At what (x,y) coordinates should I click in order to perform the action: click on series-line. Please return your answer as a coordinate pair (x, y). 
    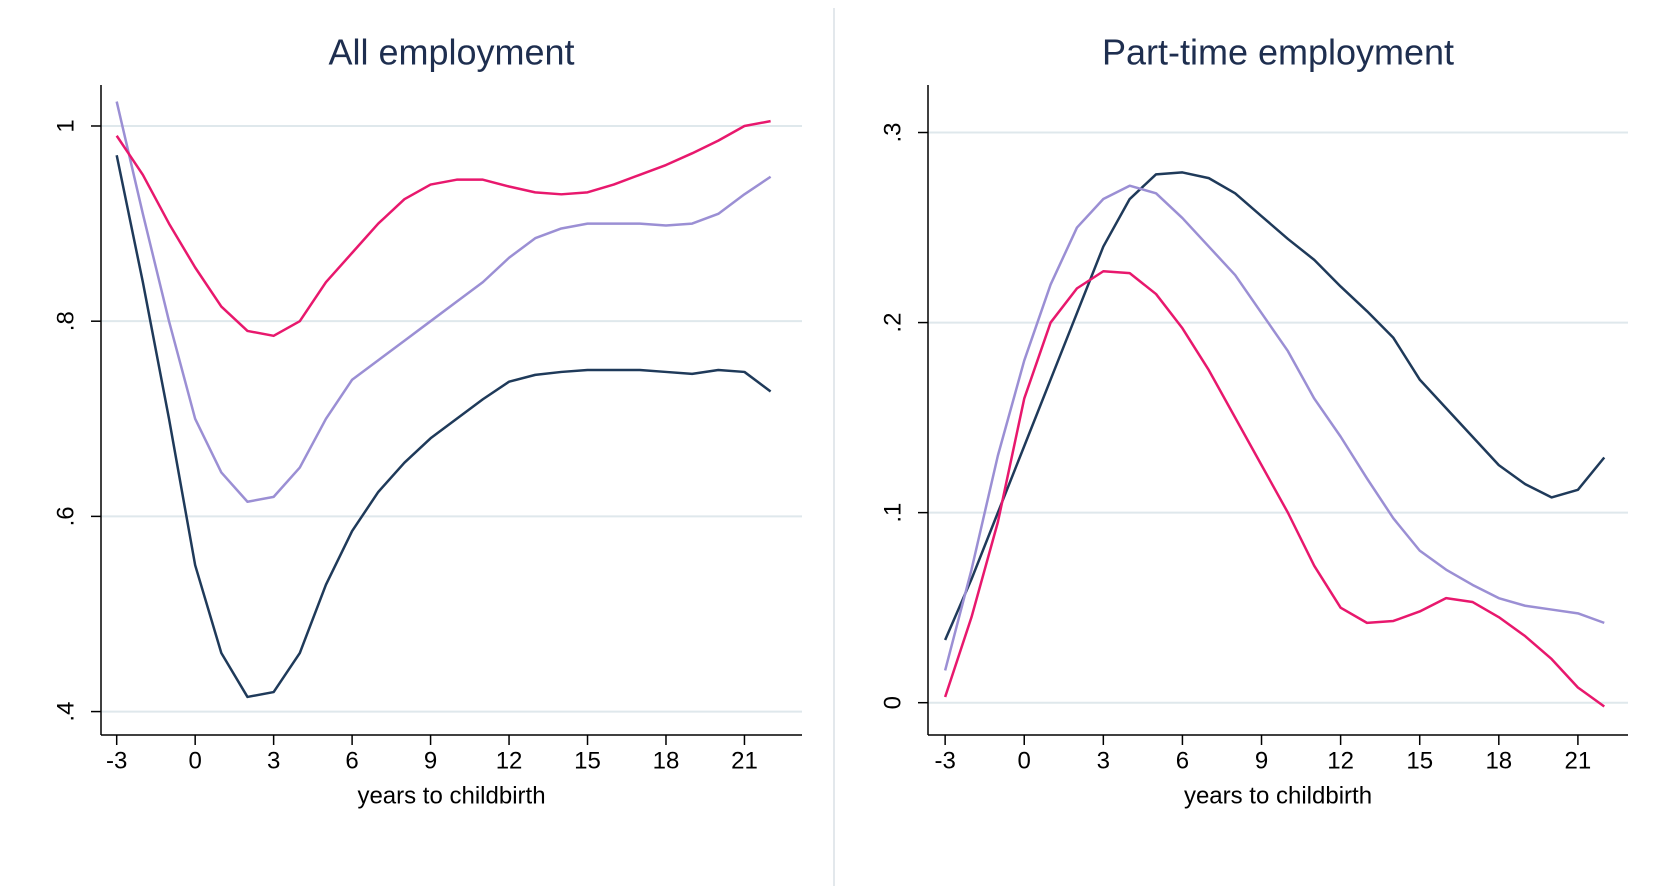
    Looking at the image, I should click on (443, 228).